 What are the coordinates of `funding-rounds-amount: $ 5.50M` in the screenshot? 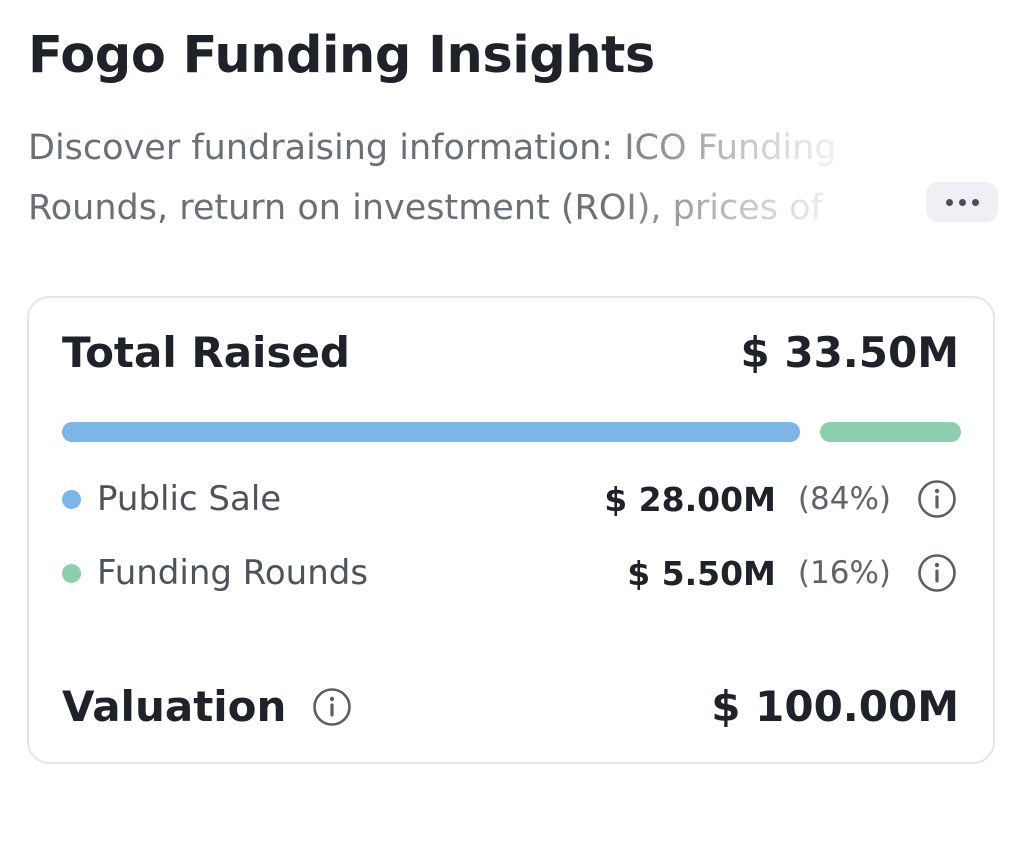 It's located at (701, 573).